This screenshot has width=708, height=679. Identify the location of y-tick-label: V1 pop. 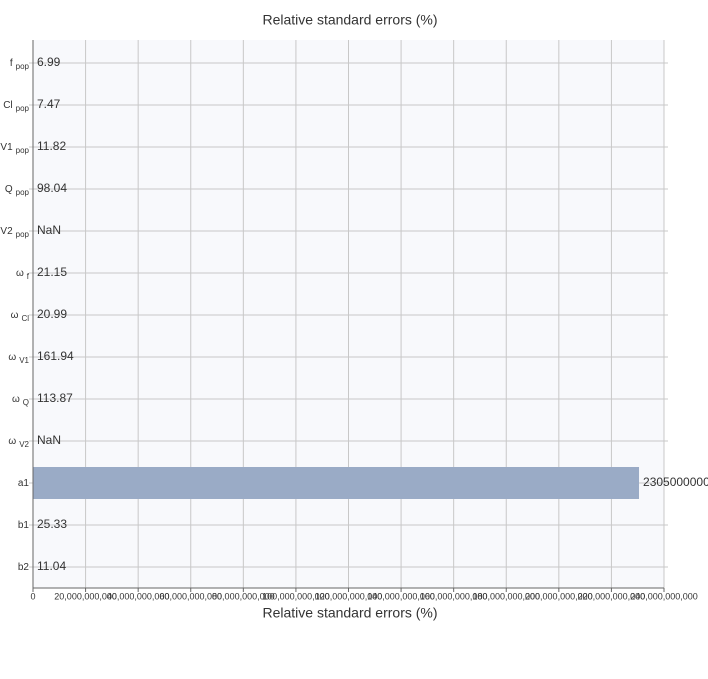
(14, 148).